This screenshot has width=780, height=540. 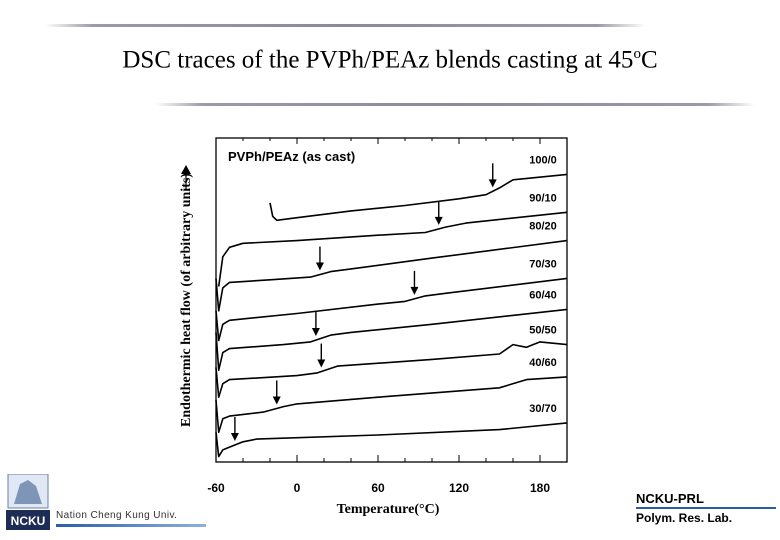 What do you see at coordinates (543, 198) in the screenshot?
I see `series-label: 90/10` at bounding box center [543, 198].